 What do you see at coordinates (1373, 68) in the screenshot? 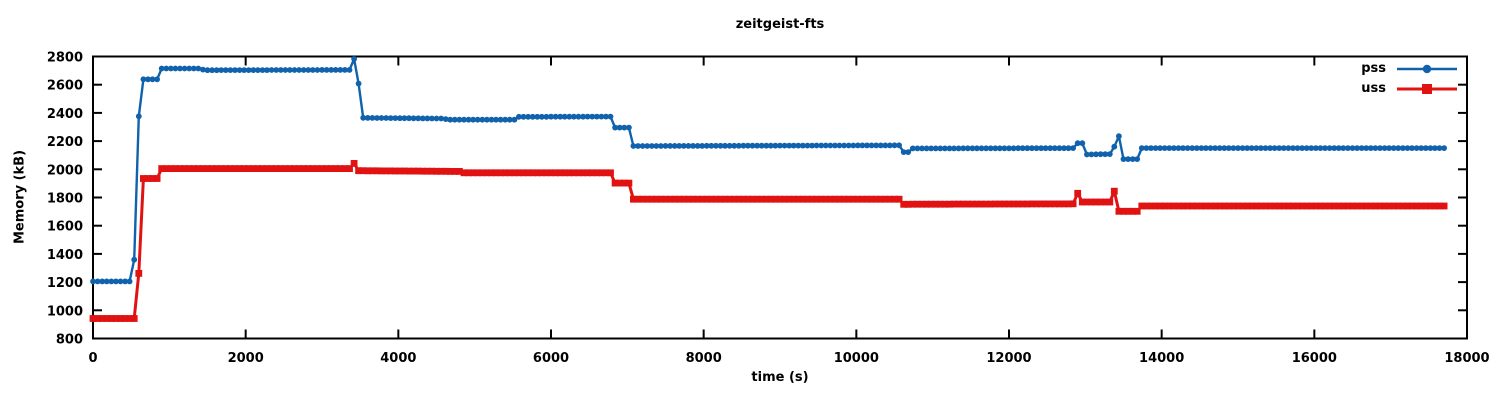
I see `legend-label-pss: pss` at bounding box center [1373, 68].